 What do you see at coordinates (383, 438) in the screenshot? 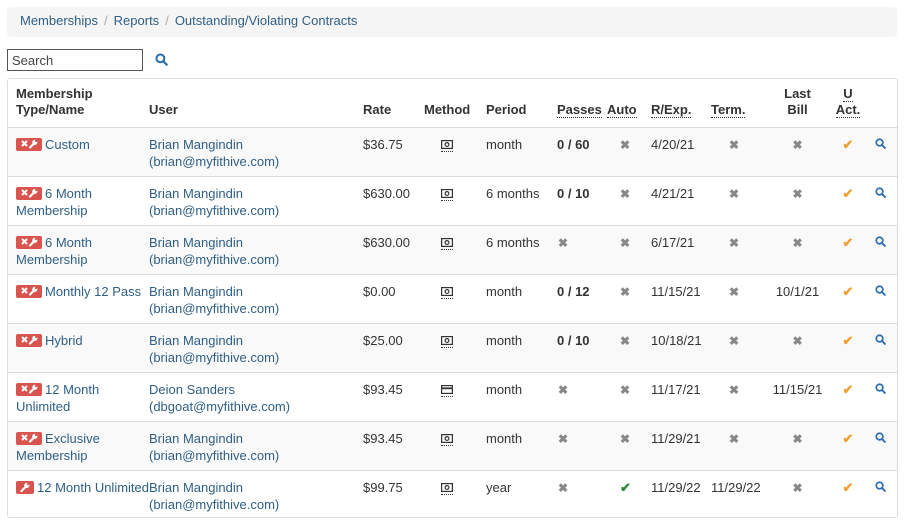
I see `rate-value: $93.45` at bounding box center [383, 438].